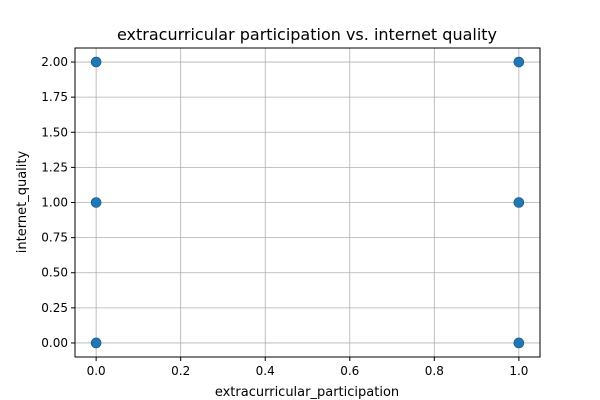 The width and height of the screenshot is (600, 400). I want to click on y-axis-ticks: 0.00 0.25 0.50 0.75 1.00 1.25 1.50 1.75 2.00, so click(58, 202).